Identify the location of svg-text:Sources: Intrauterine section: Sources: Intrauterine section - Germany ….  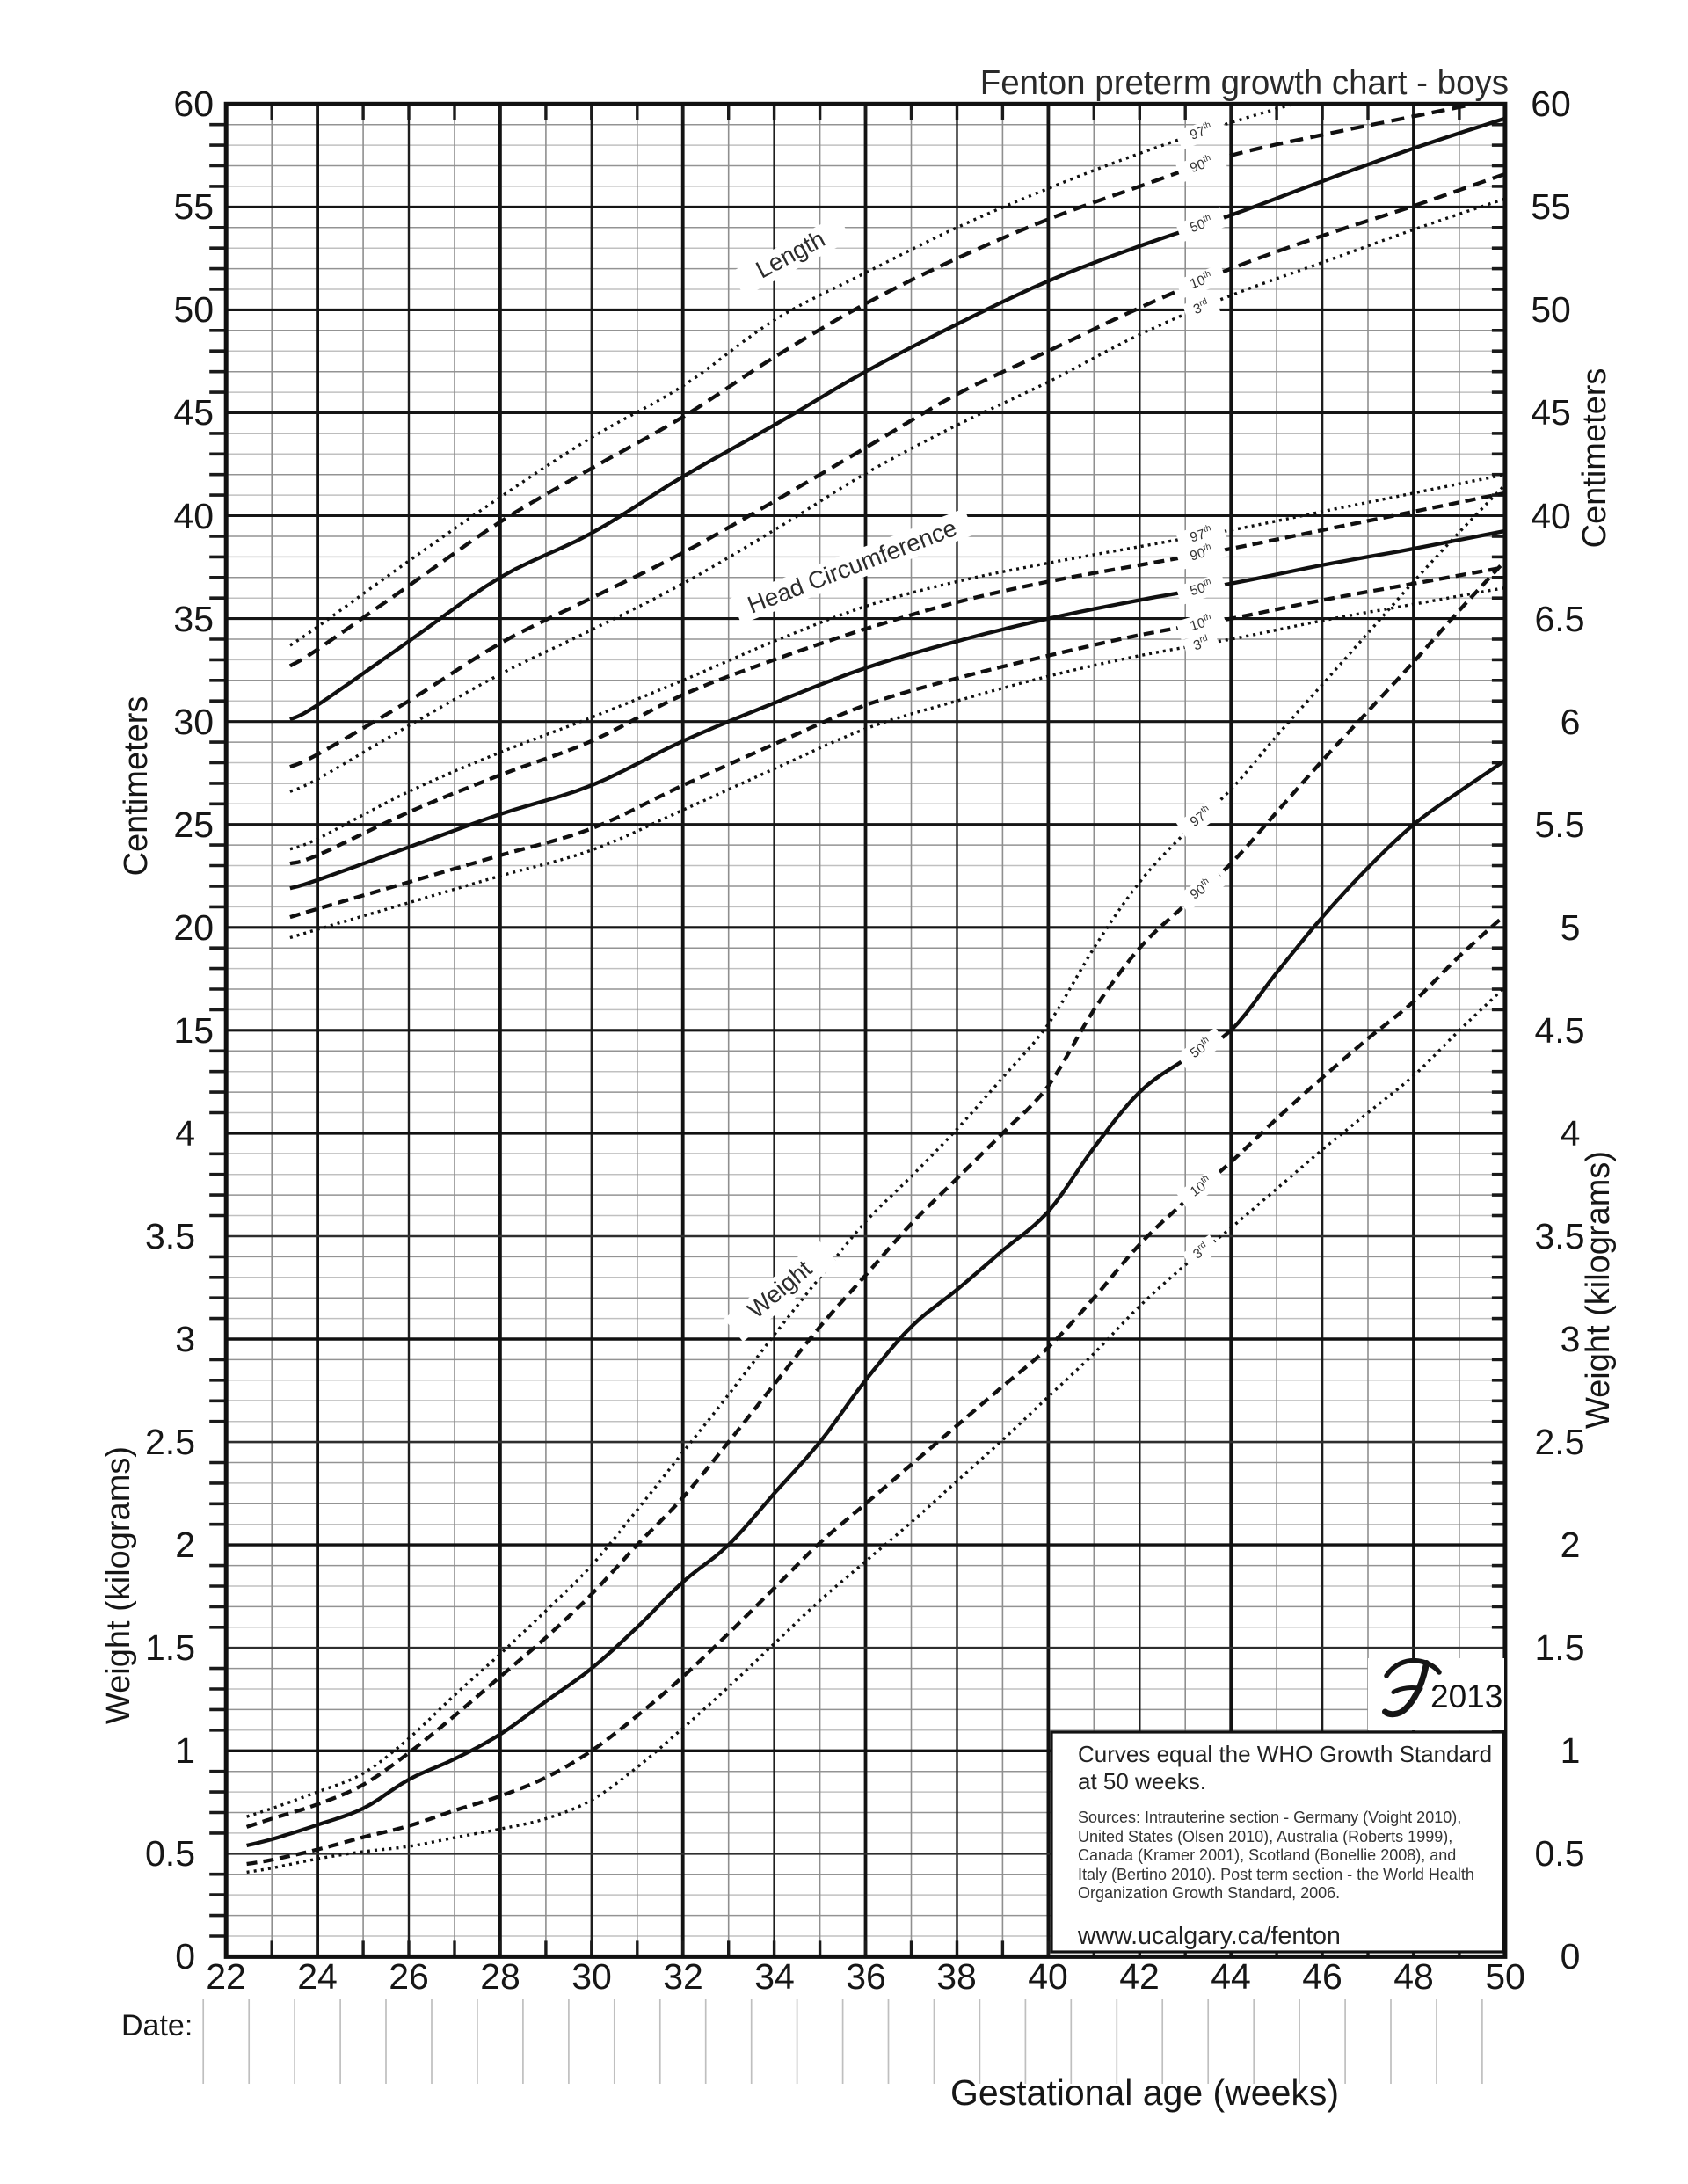
(1269, 1817).